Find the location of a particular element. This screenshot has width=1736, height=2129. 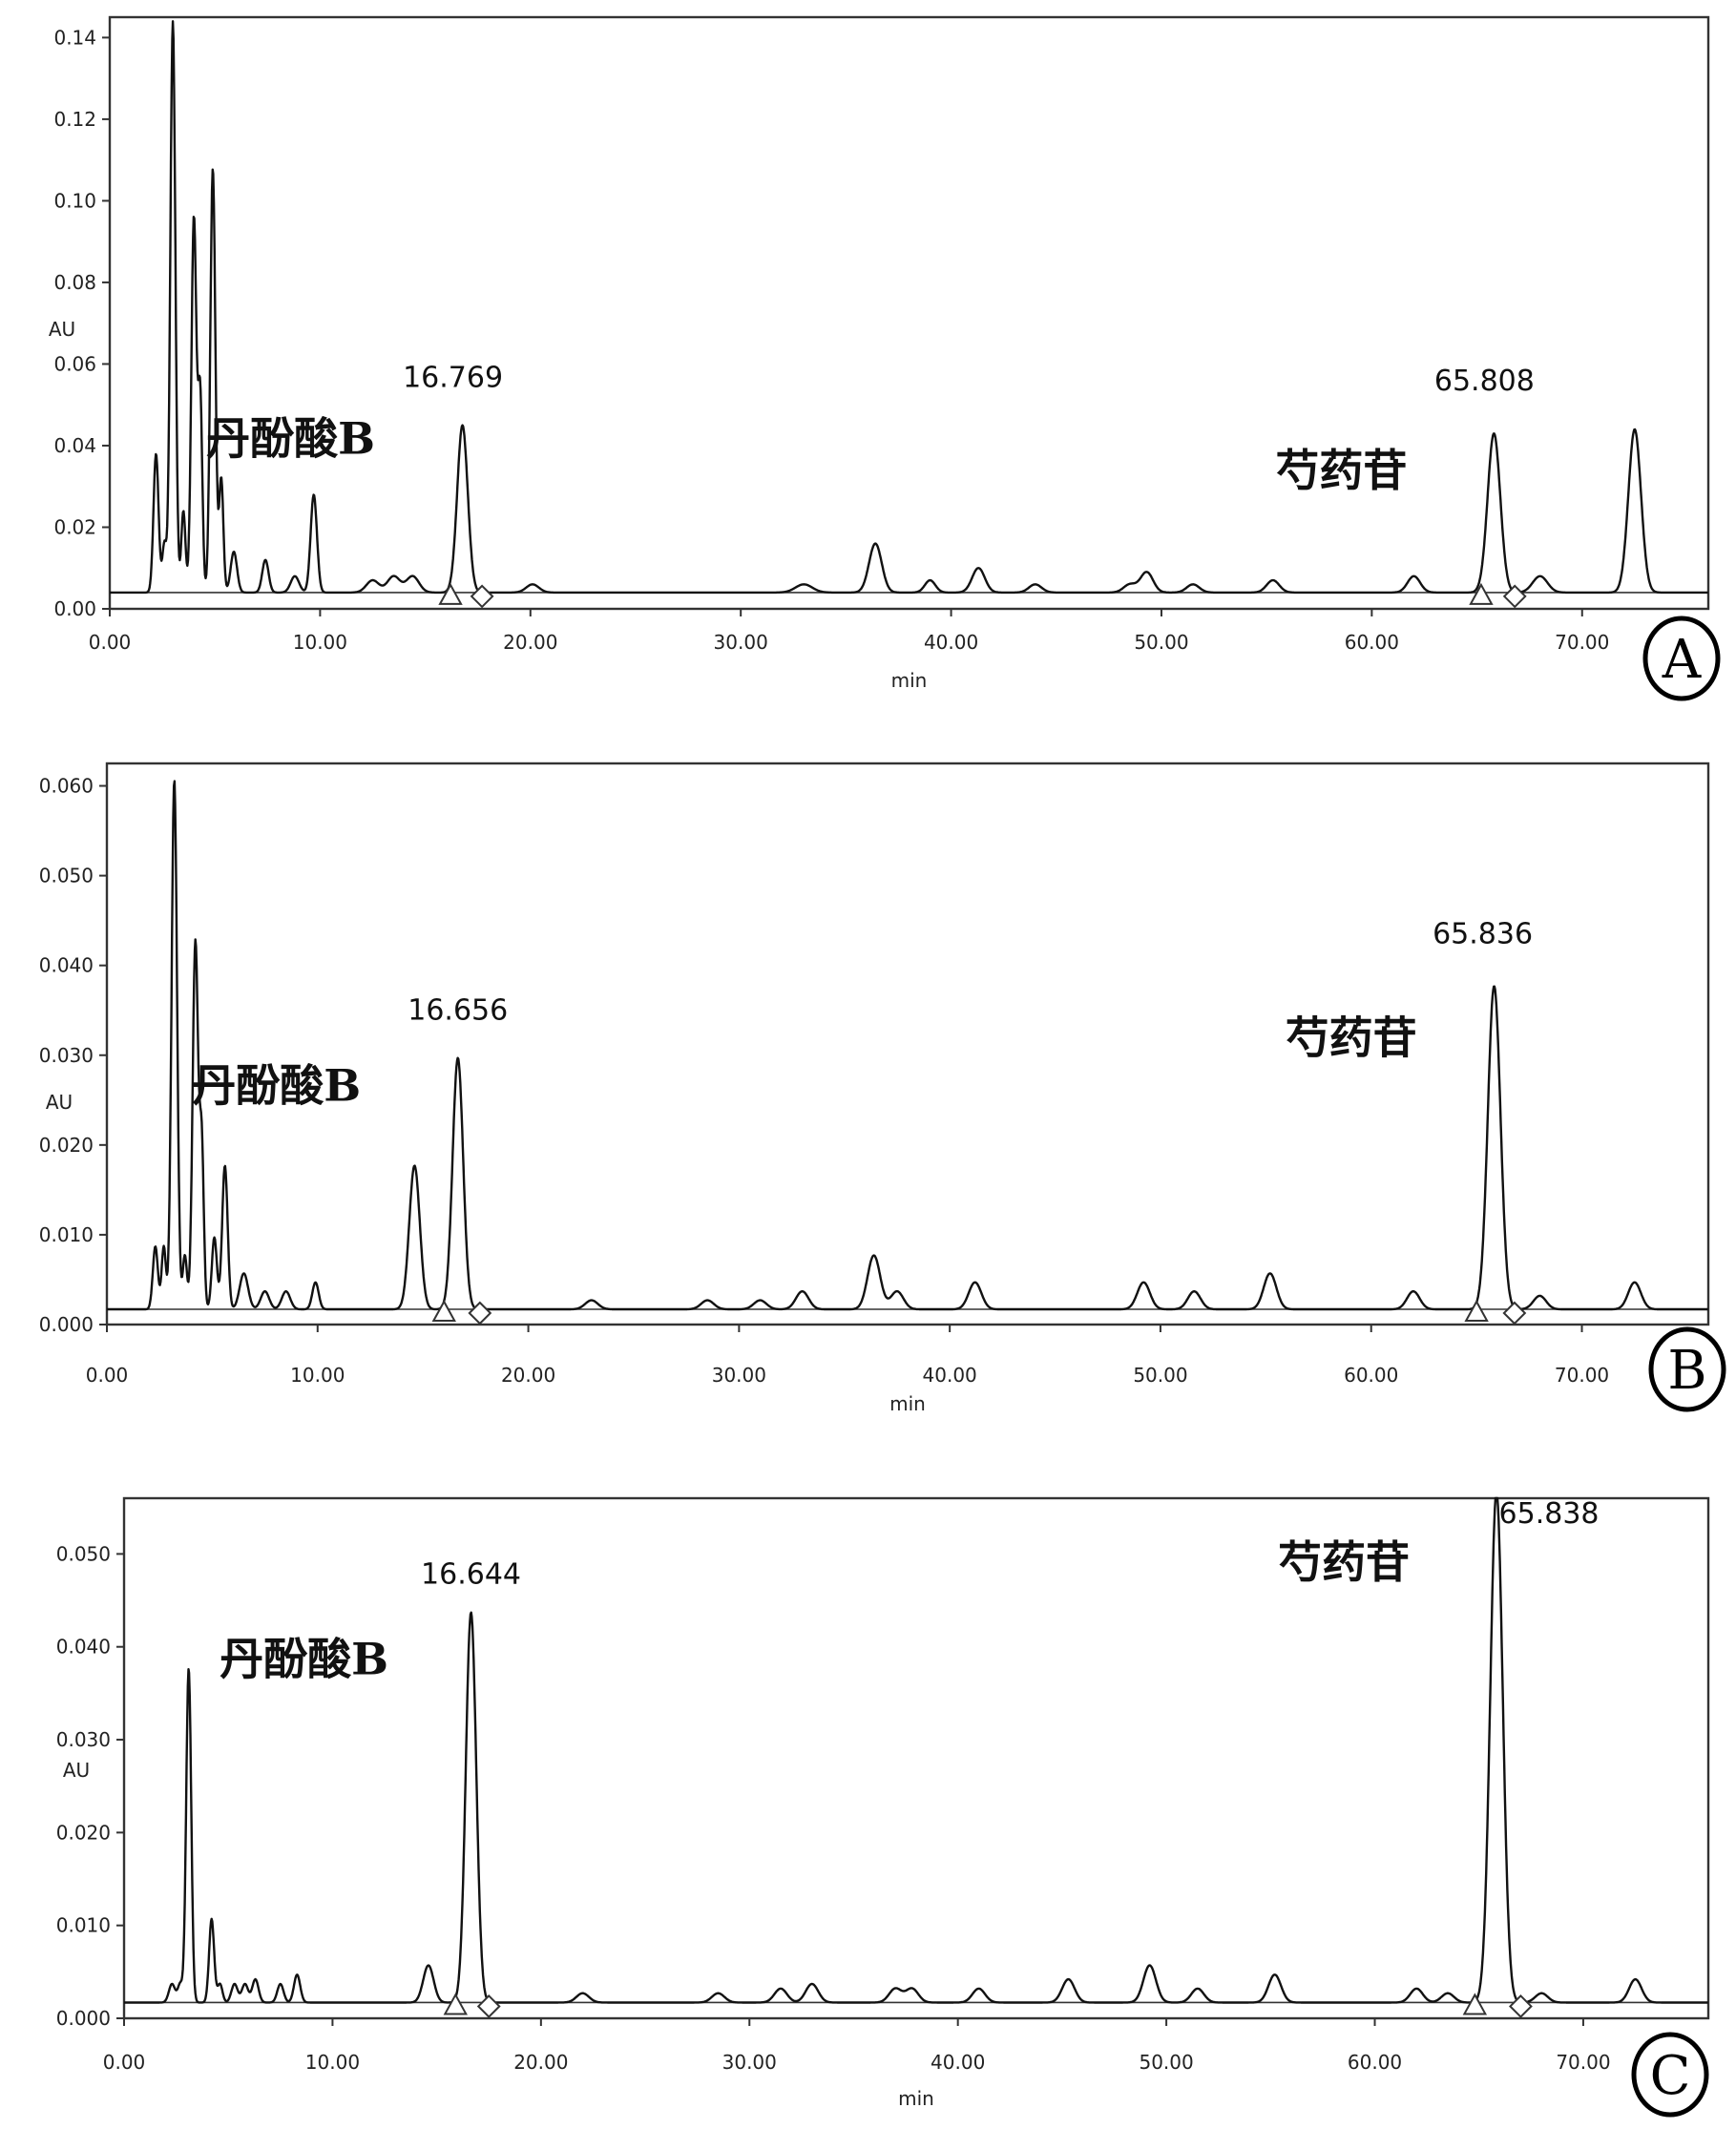

y-tick-label: 0.060 is located at coordinates (66, 787).